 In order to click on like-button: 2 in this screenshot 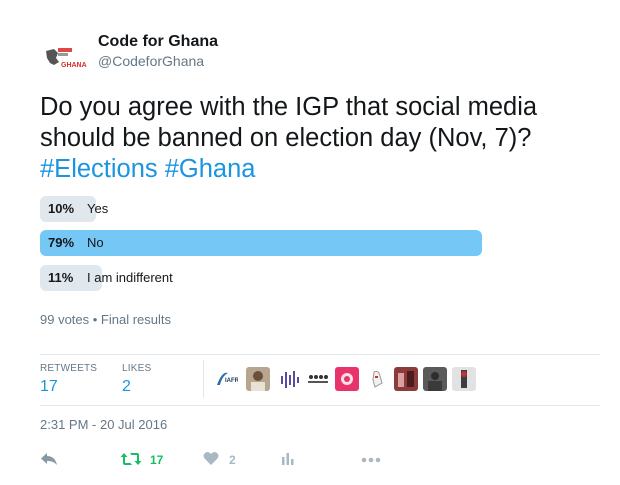, I will do `click(223, 460)`.